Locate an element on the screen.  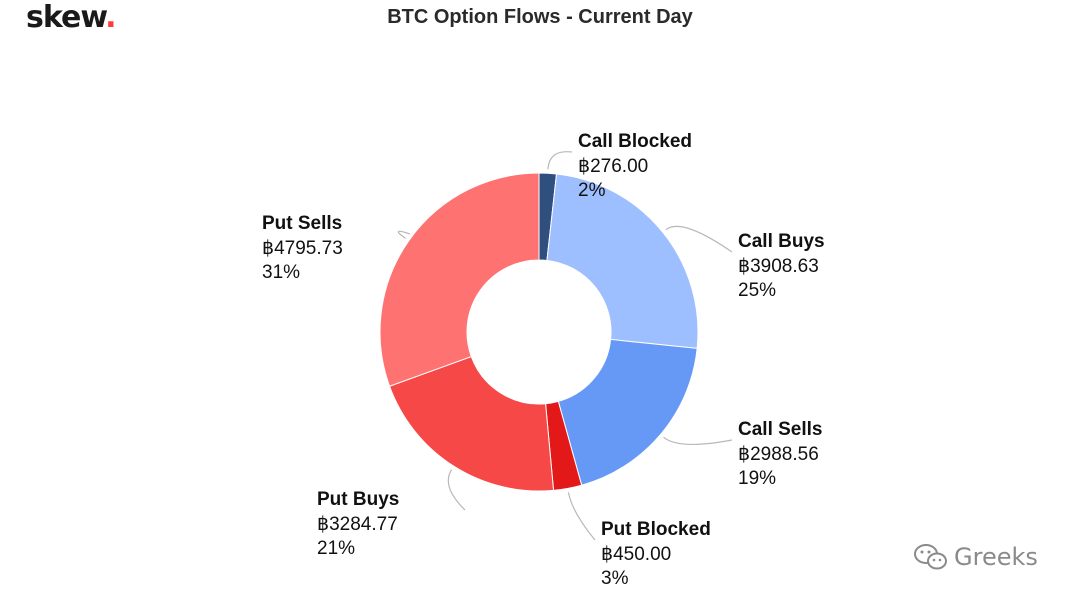
label-put-blocked: Put Blocked ฿450.00 3% is located at coordinates (656, 555).